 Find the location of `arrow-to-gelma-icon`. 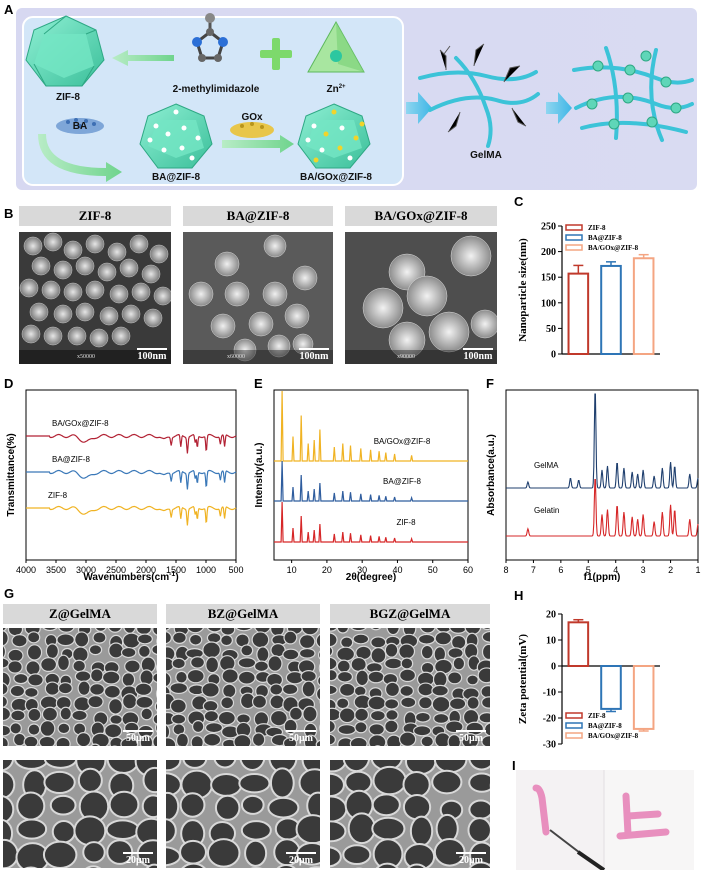

arrow-to-gelma-icon is located at coordinates (419, 108).